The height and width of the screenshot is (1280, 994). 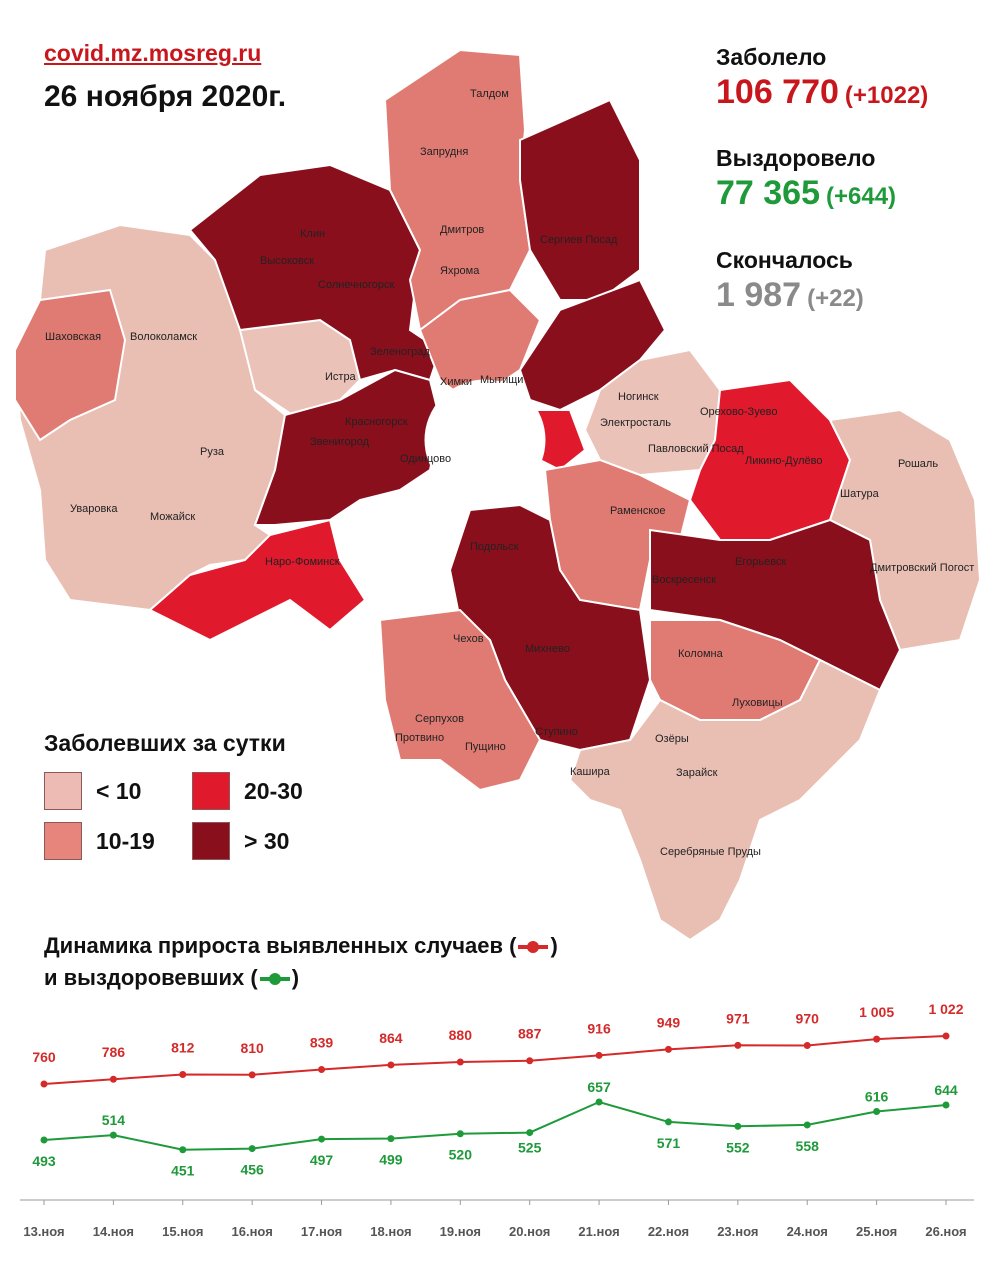 What do you see at coordinates (461, 1035) in the screenshot?
I see `data-label-0-6: 880` at bounding box center [461, 1035].